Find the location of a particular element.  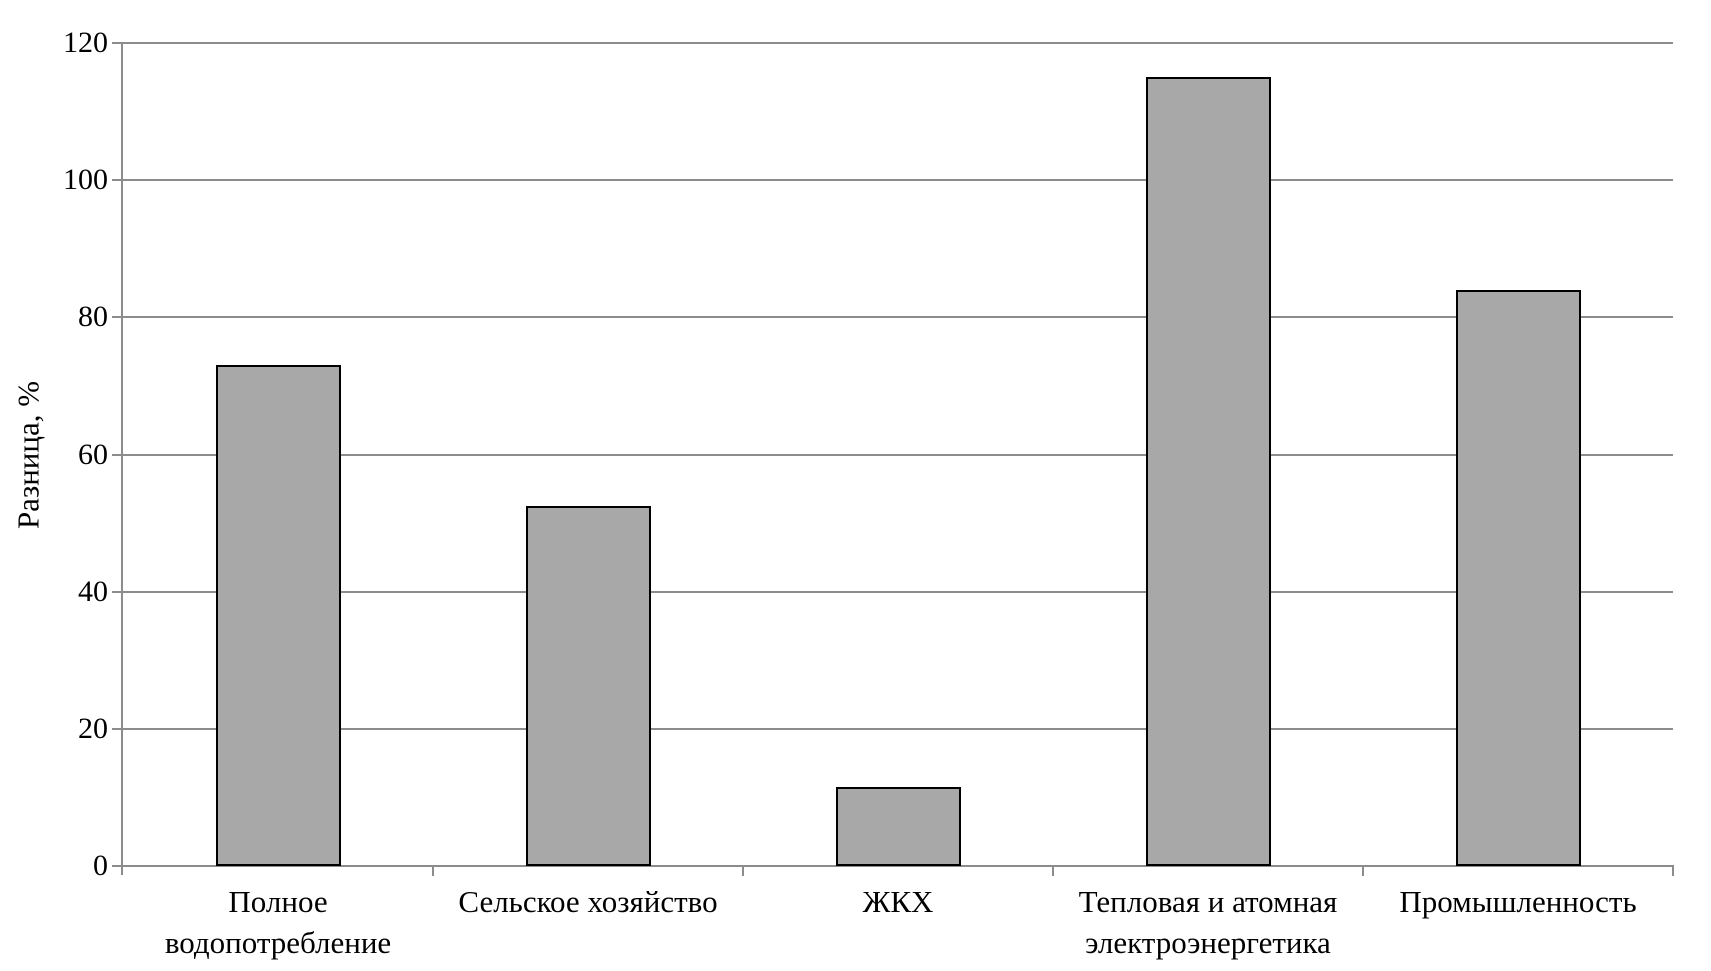

y-tick-label-20: 20 is located at coordinates (93, 728).